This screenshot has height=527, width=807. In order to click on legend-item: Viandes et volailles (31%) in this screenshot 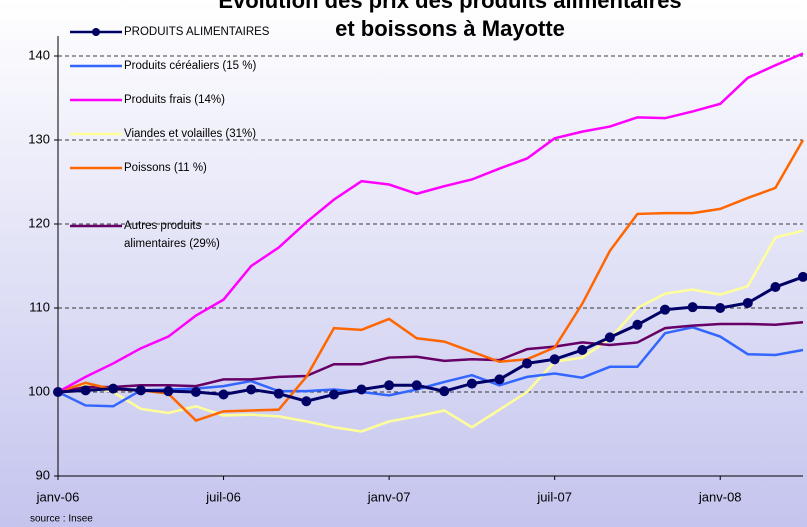, I will do `click(190, 134)`.